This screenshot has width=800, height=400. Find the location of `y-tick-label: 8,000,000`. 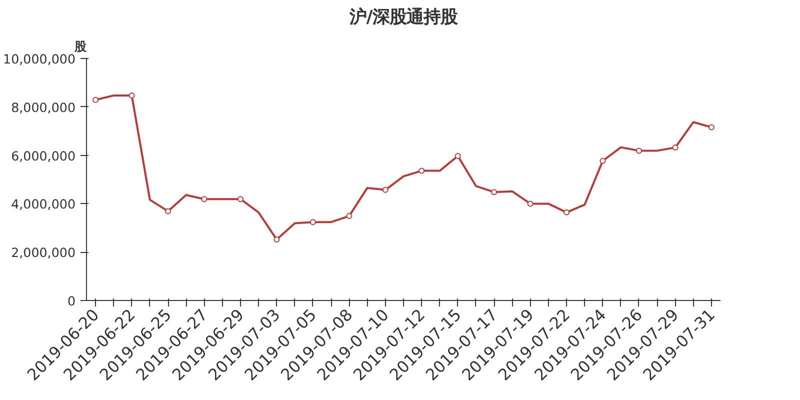

y-tick-label: 8,000,000 is located at coordinates (43, 107).